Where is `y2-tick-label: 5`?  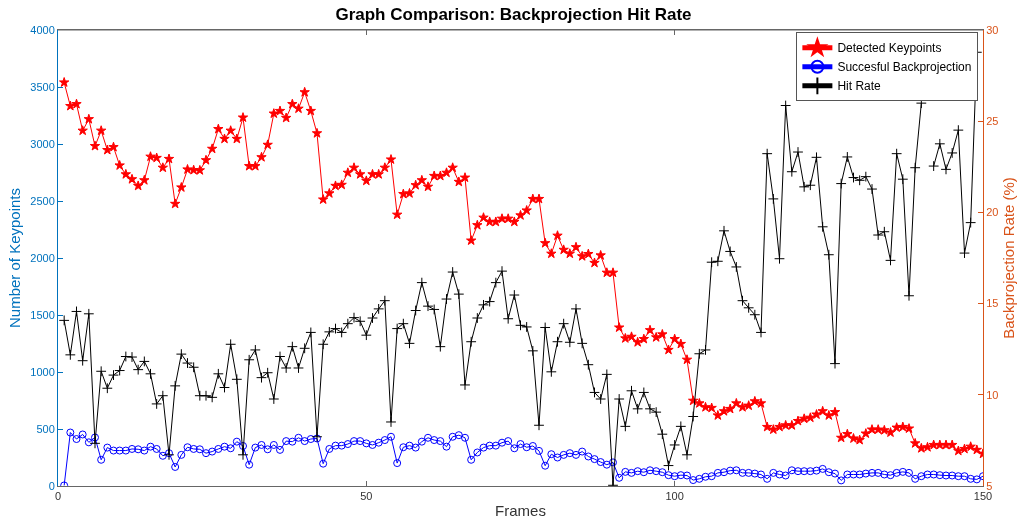
y2-tick-label: 5 is located at coordinates (989, 485).